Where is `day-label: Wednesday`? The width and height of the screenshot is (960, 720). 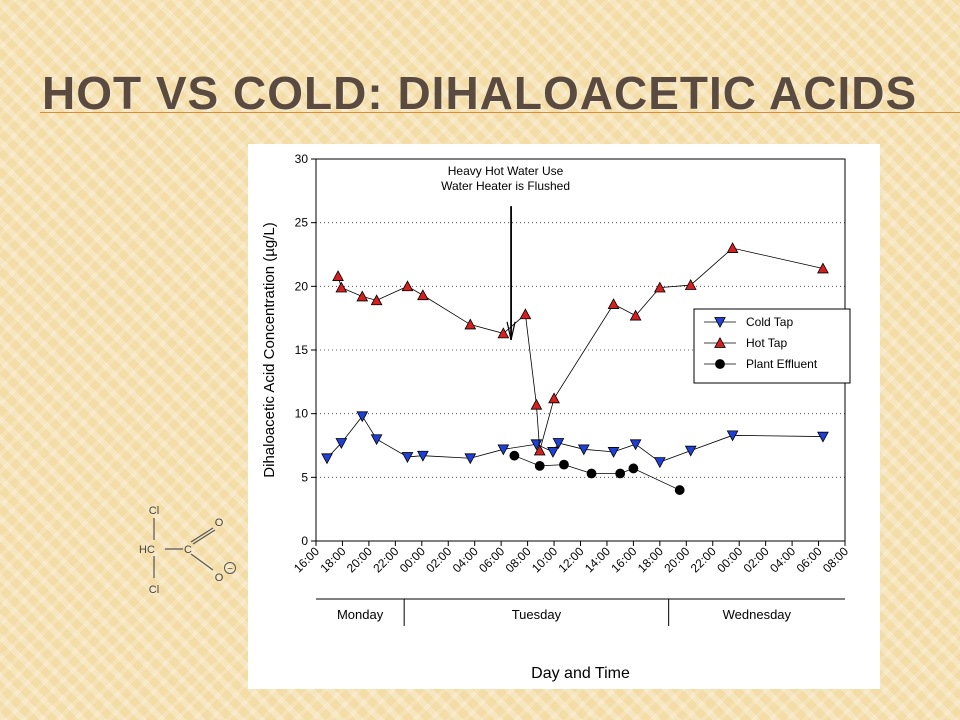
day-label: Wednesday is located at coordinates (757, 614).